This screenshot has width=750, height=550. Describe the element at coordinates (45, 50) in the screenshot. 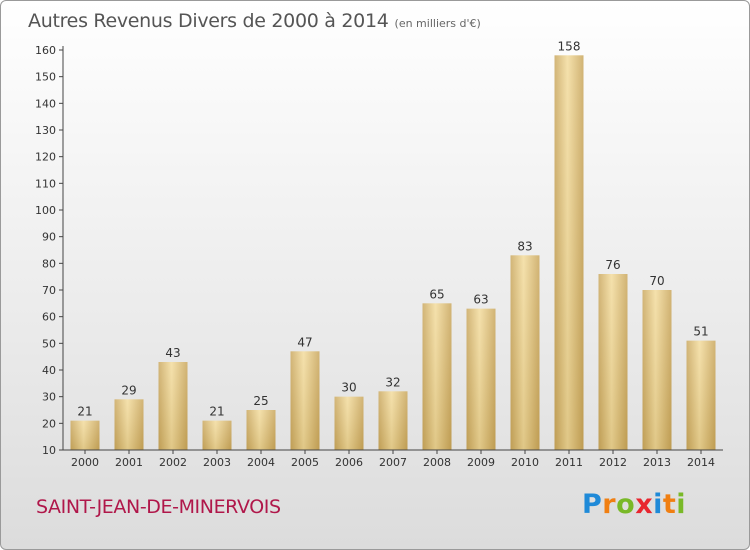

I see `y-tick-label: 160` at that location.